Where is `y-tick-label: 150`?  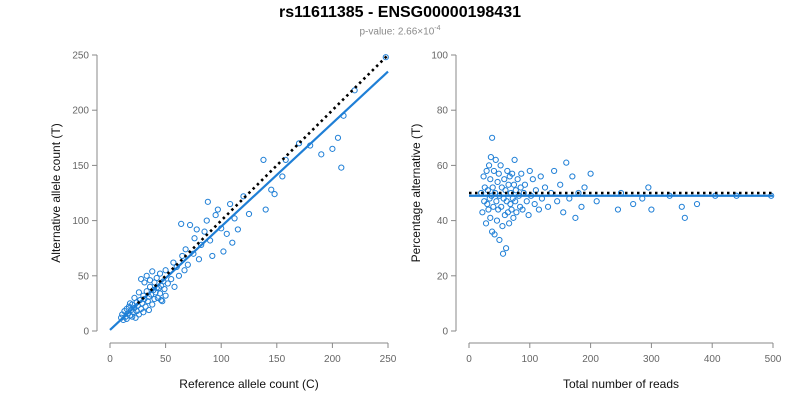
y-tick-label: 150 is located at coordinates (80, 166).